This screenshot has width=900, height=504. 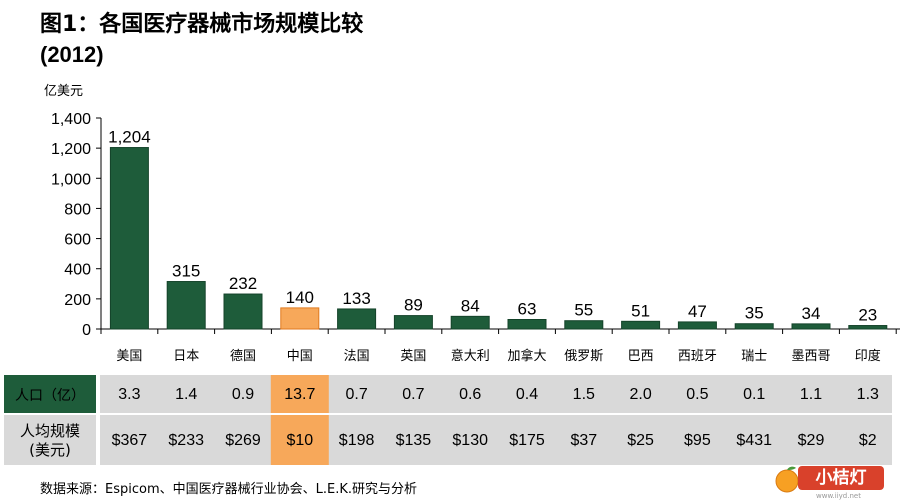 What do you see at coordinates (71, 179) in the screenshot?
I see `y-tick-label: 1,000` at bounding box center [71, 179].